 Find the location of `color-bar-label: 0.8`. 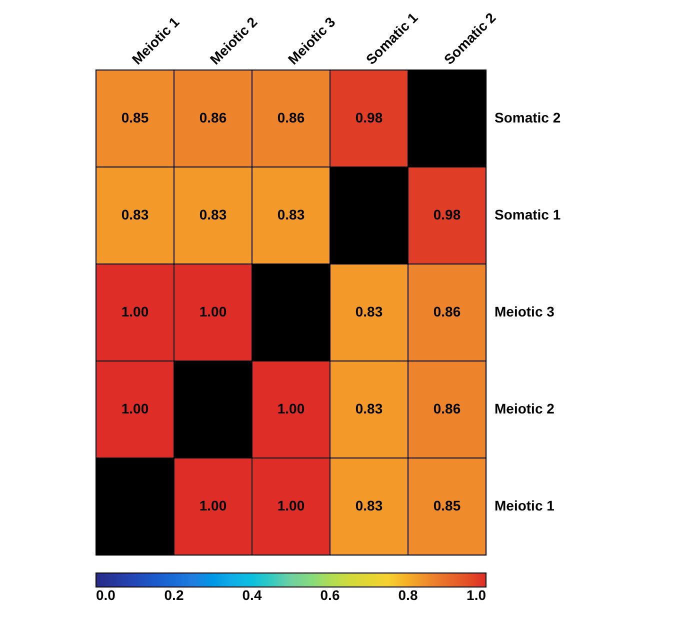

color-bar-label: 0.8 is located at coordinates (408, 595).